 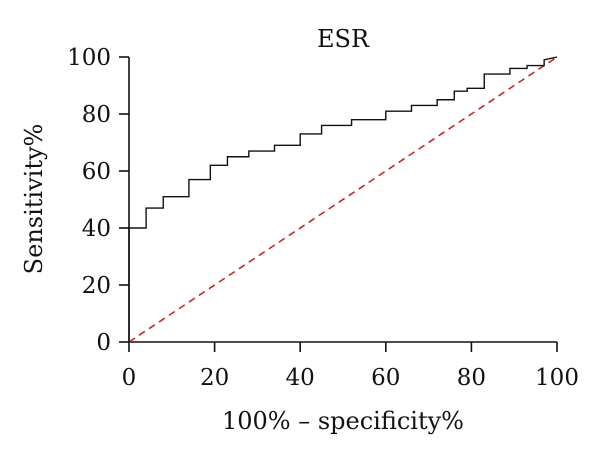 What do you see at coordinates (96, 229) in the screenshot?
I see `y-tick-label-2: 40` at bounding box center [96, 229].